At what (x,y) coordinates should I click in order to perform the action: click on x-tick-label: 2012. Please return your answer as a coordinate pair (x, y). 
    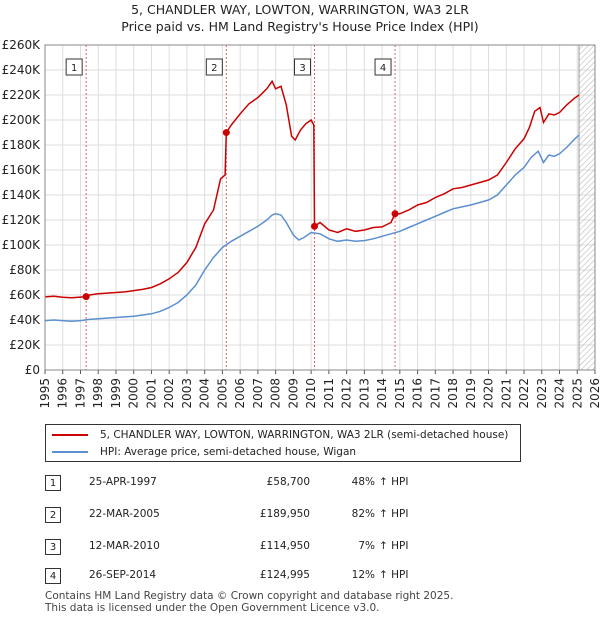
    Looking at the image, I should click on (347, 393).